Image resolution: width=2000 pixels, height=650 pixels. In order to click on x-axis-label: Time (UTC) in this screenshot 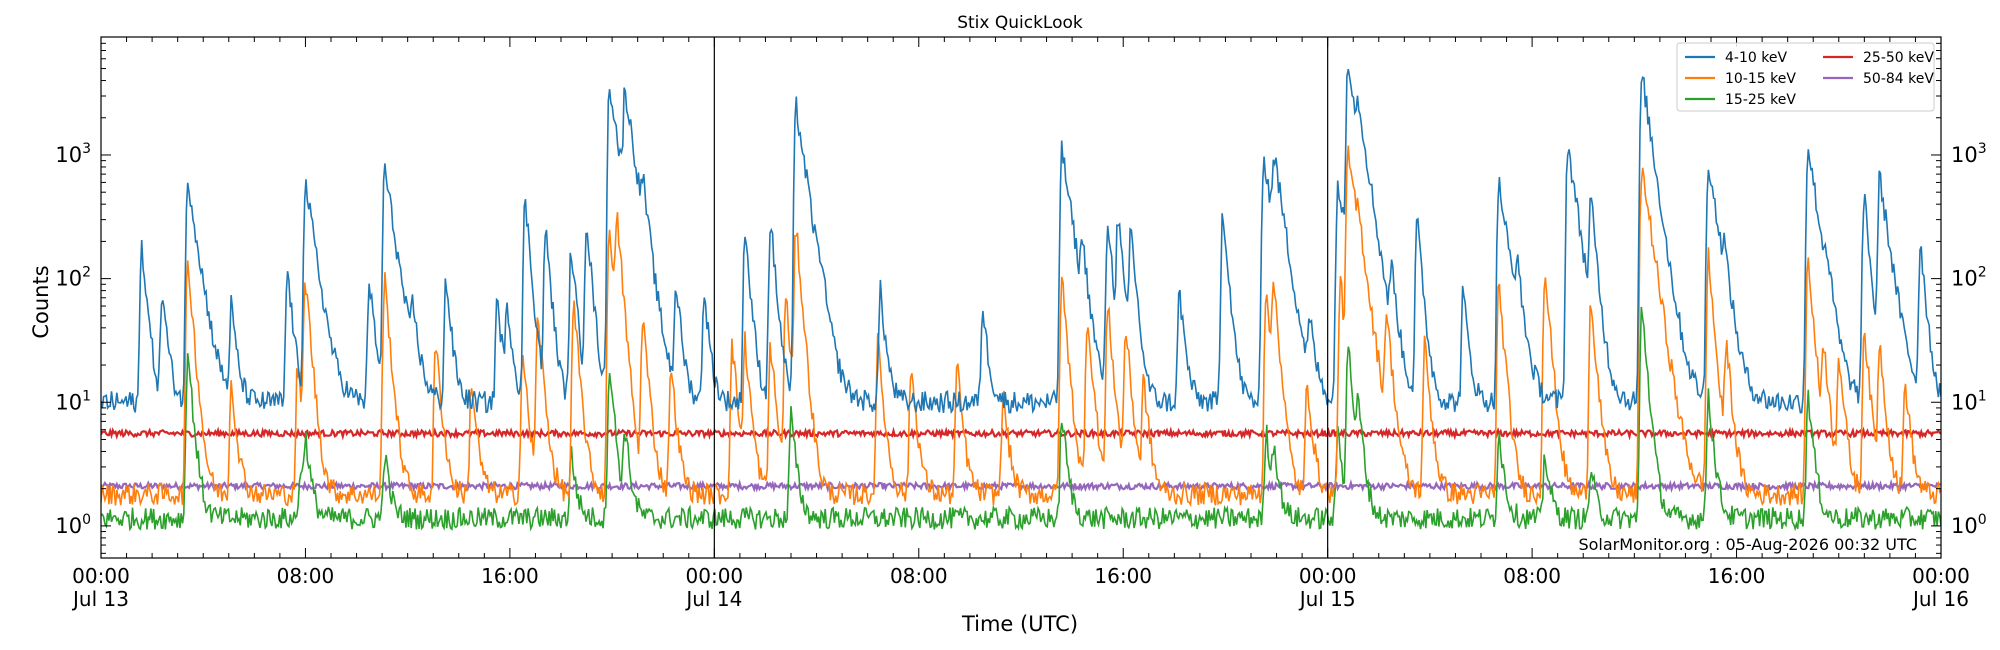, I will do `click(1019, 624)`.